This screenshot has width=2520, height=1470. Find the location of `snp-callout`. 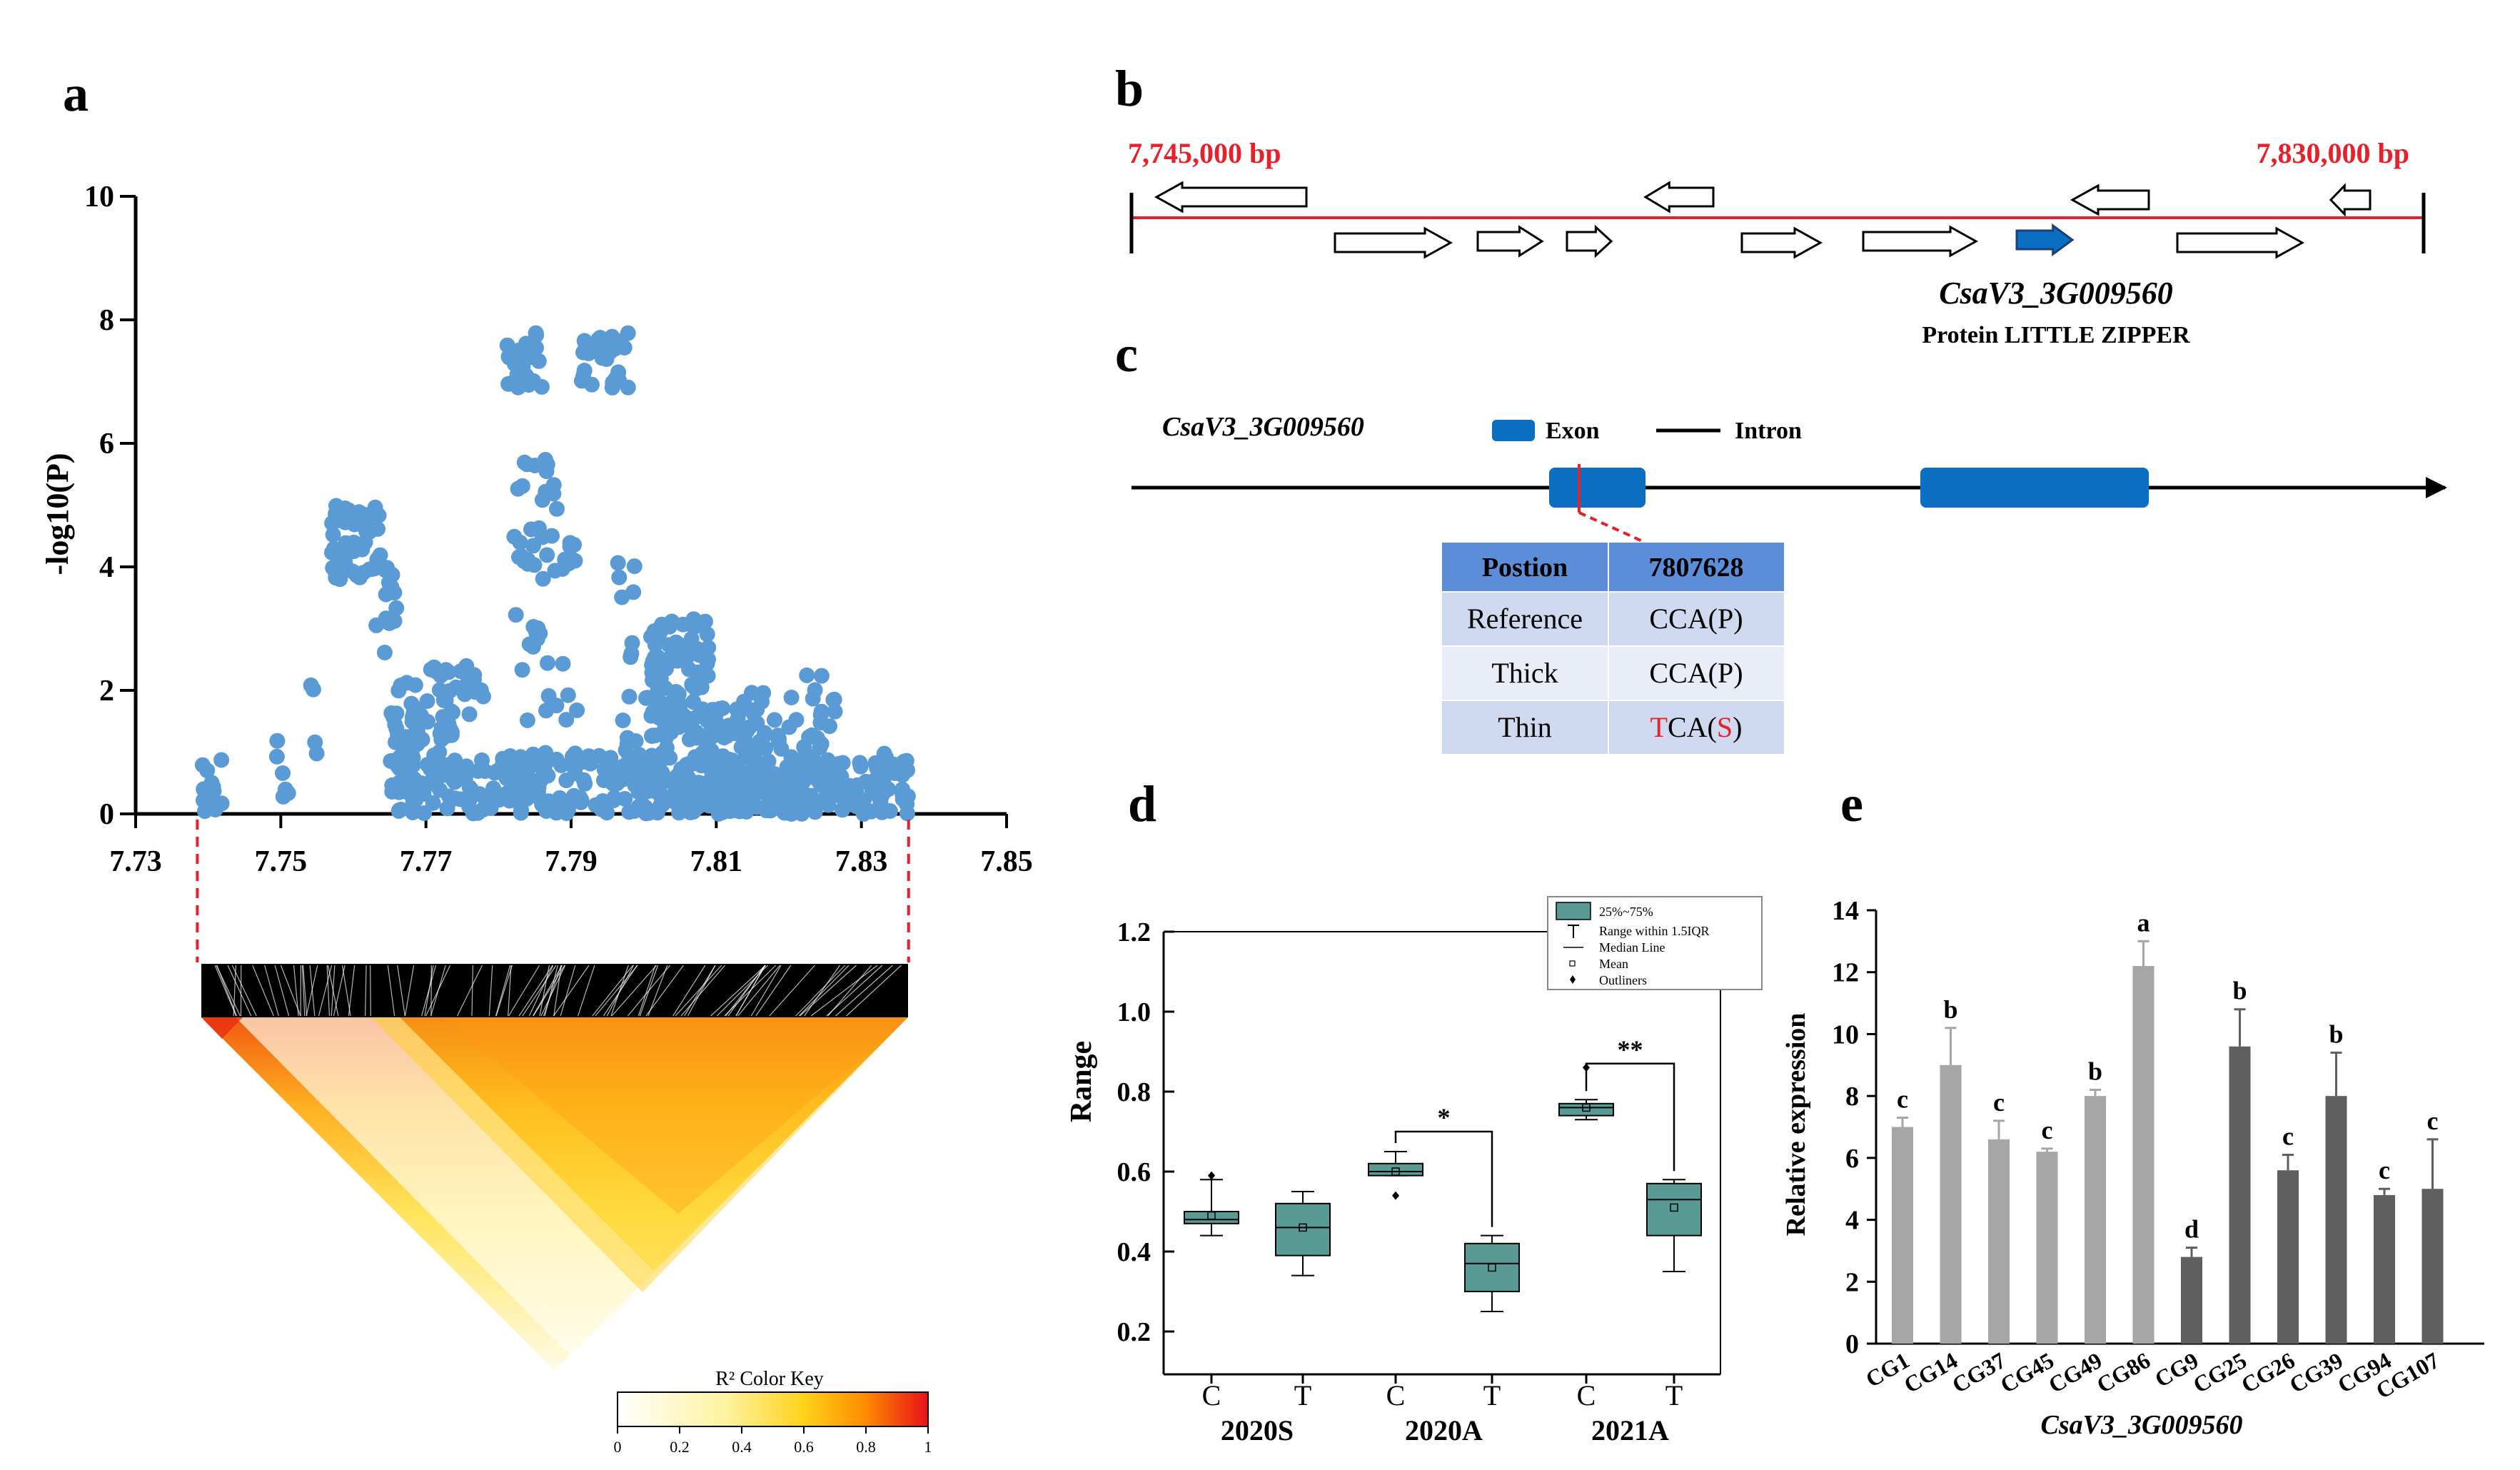

snp-callout is located at coordinates (1612, 527).